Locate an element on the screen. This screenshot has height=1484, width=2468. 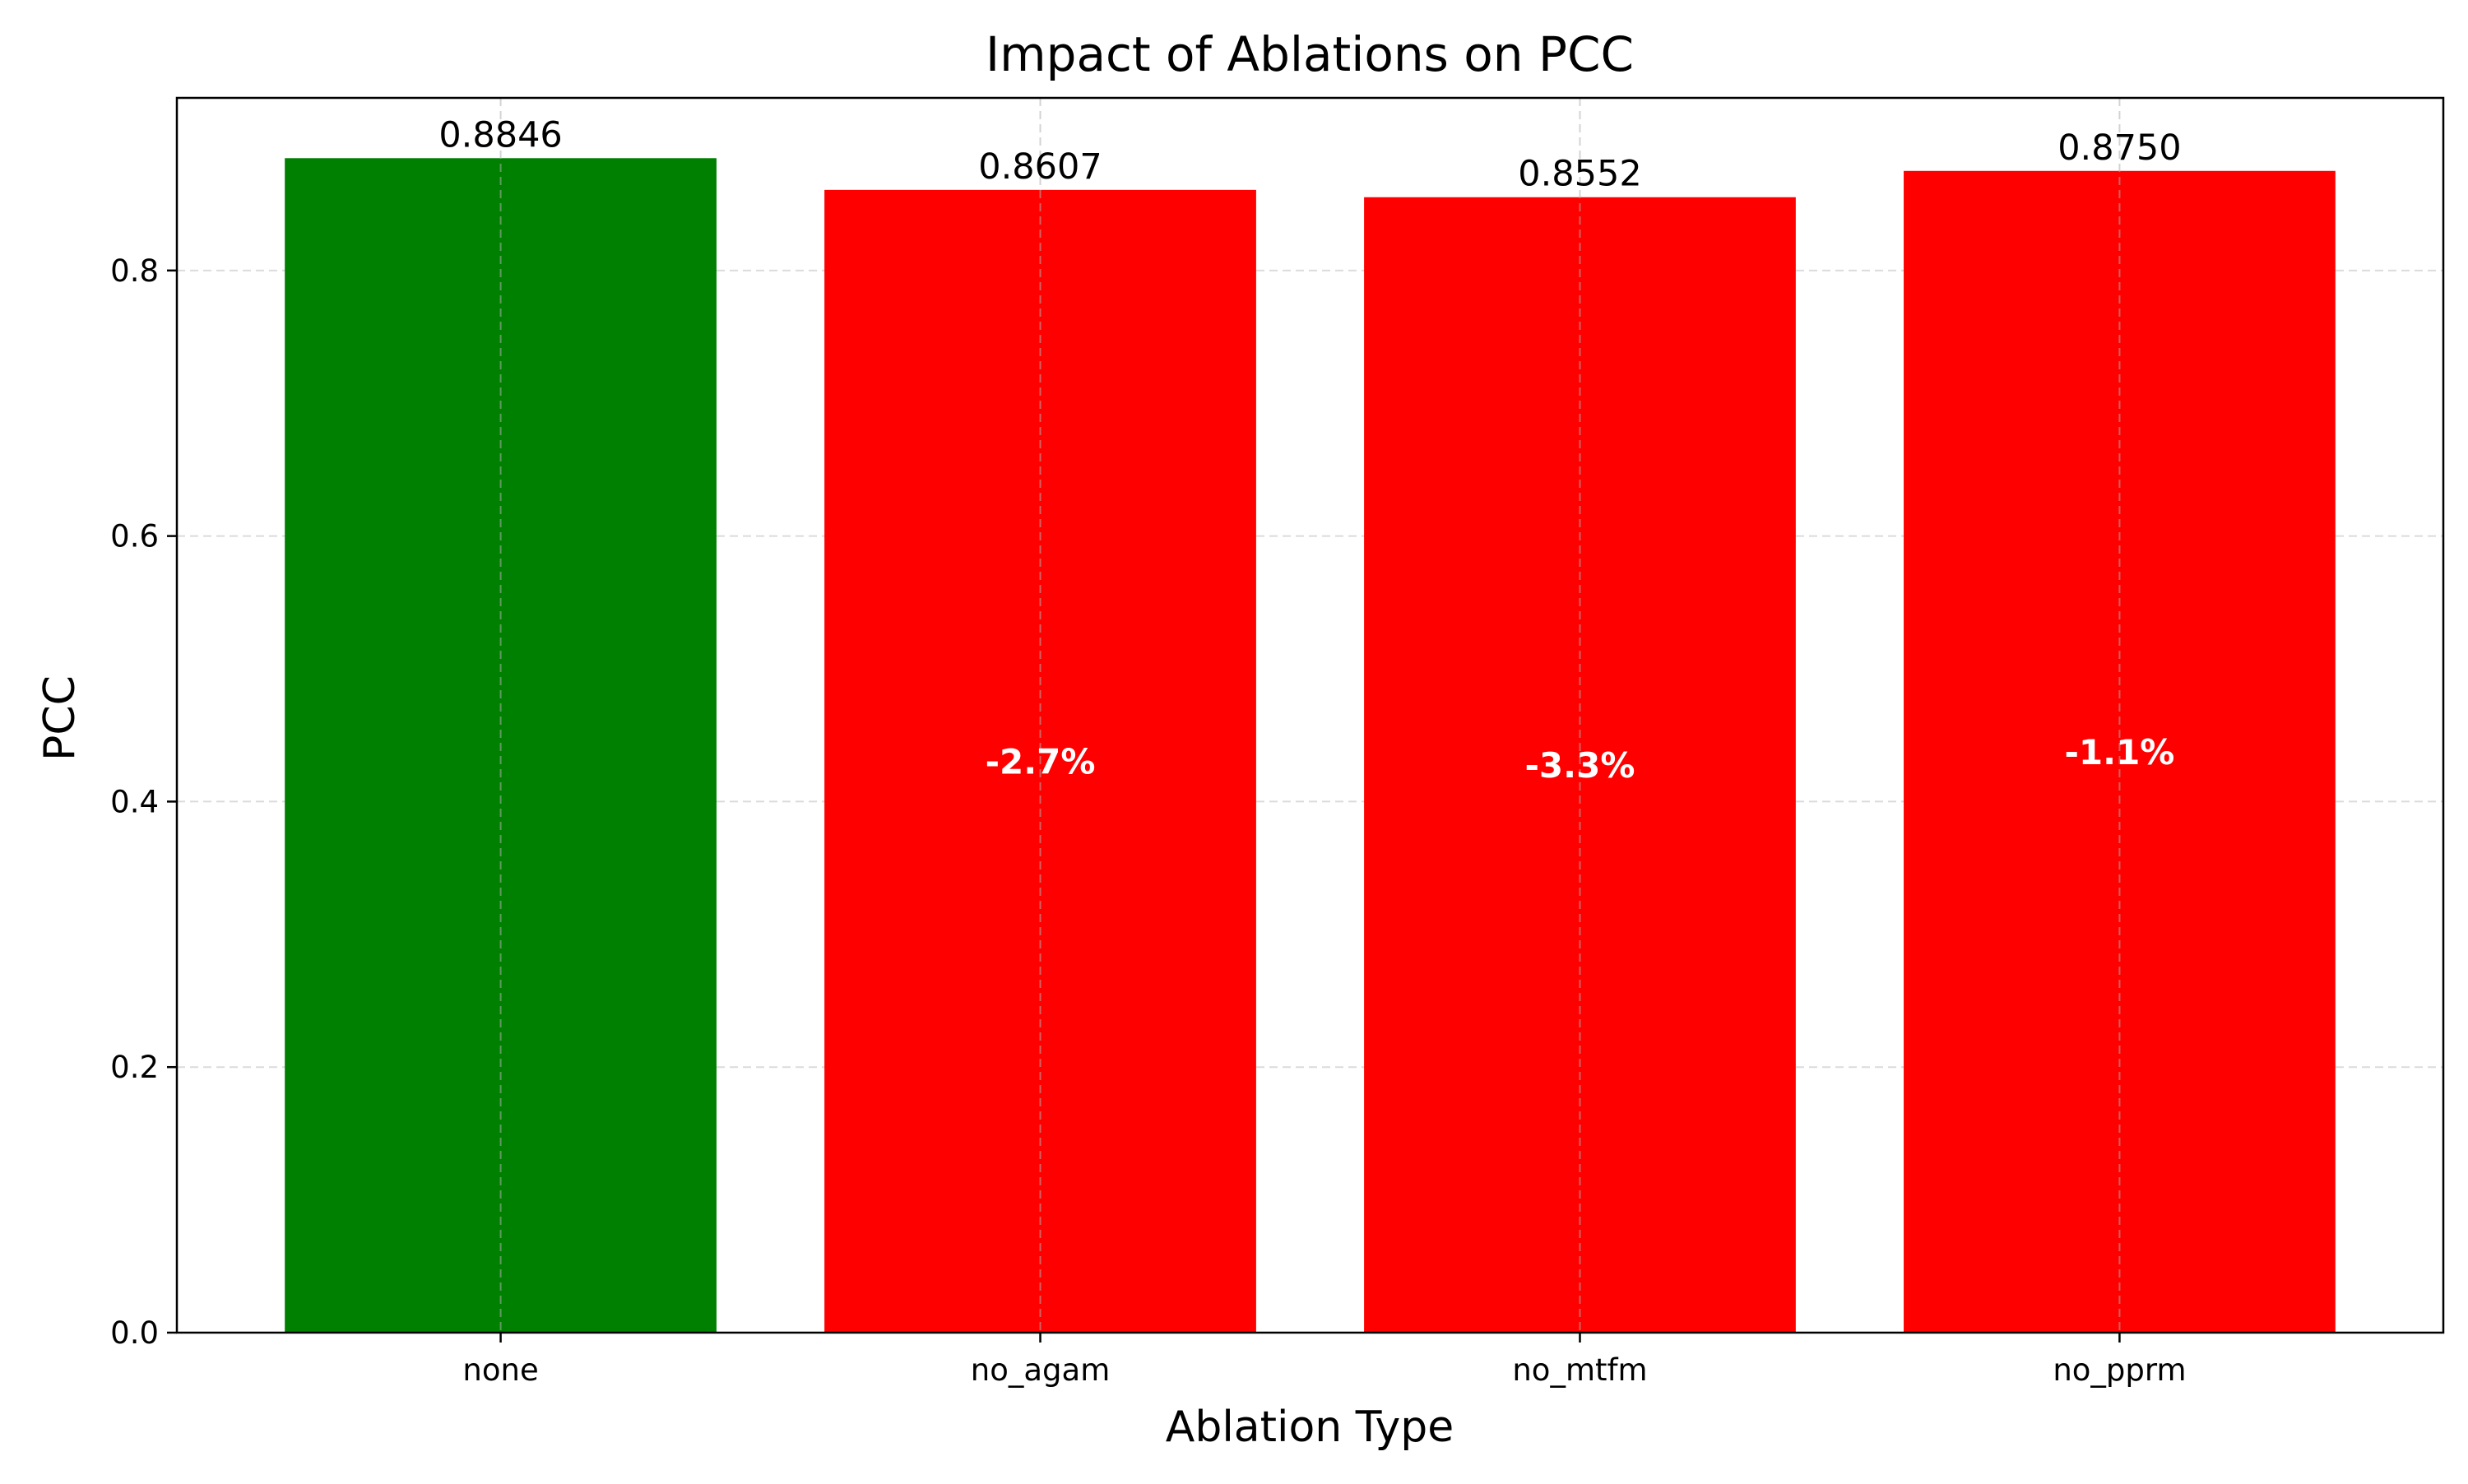
x-tick-label-no_pprm: no_pprm is located at coordinates (2119, 1370).